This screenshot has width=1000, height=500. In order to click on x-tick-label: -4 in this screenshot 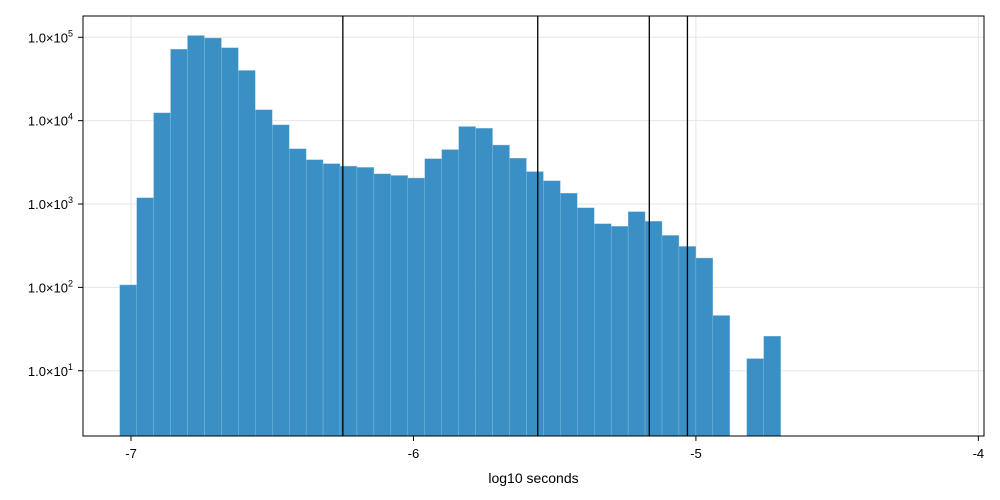, I will do `click(979, 453)`.